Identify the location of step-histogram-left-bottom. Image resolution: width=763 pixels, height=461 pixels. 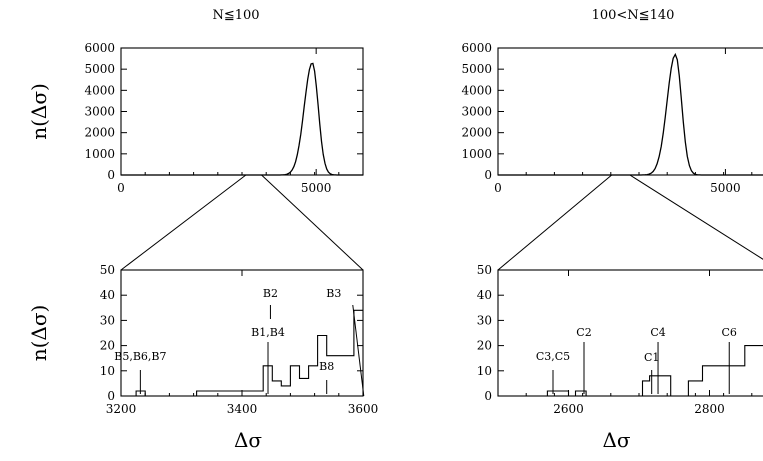
(242, 353).